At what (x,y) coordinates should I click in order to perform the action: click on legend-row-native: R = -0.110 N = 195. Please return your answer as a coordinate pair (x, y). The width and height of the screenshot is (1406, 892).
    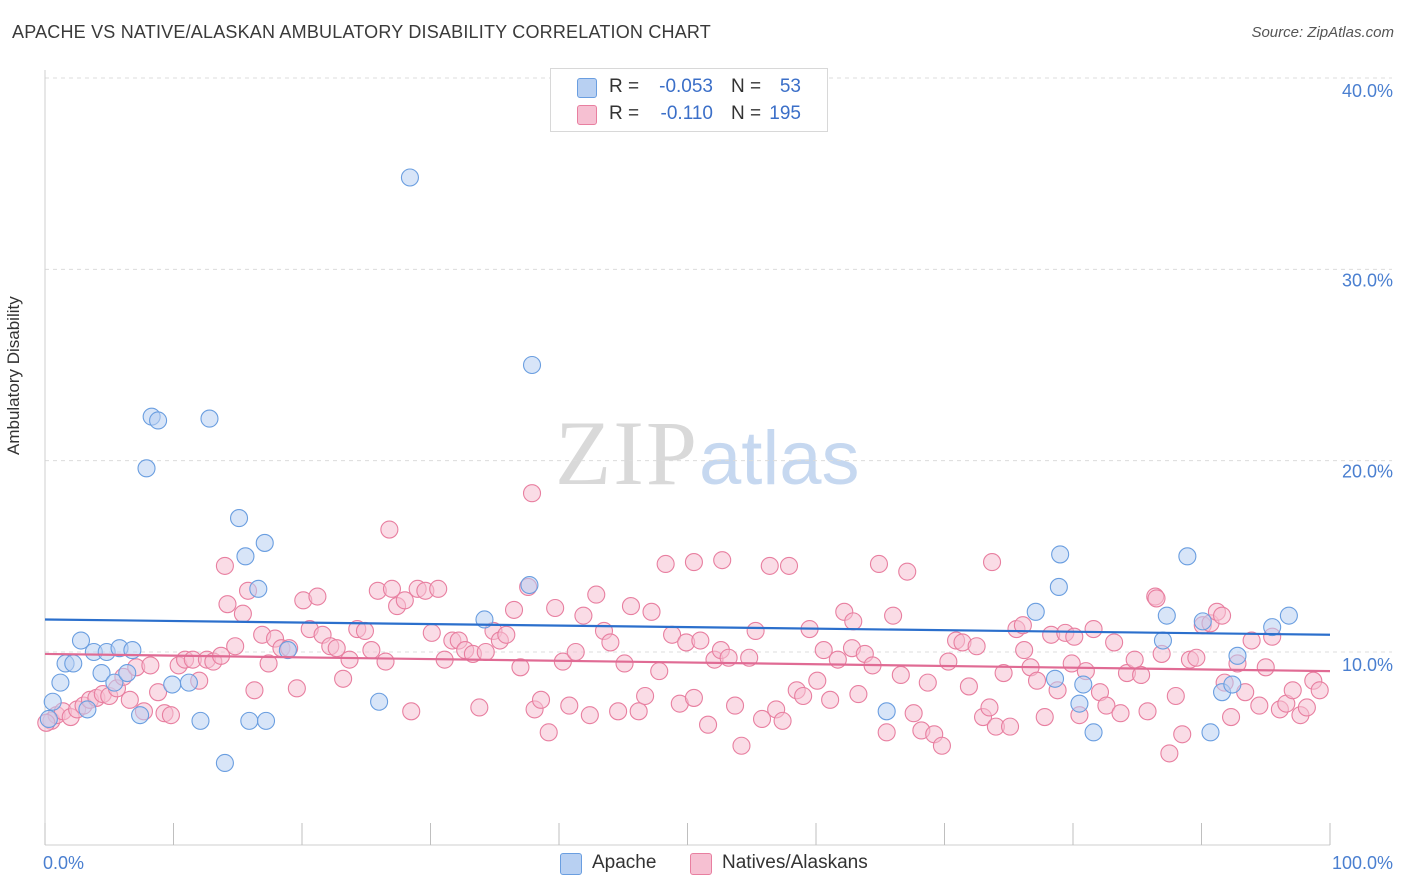
    Looking at the image, I should click on (689, 114).